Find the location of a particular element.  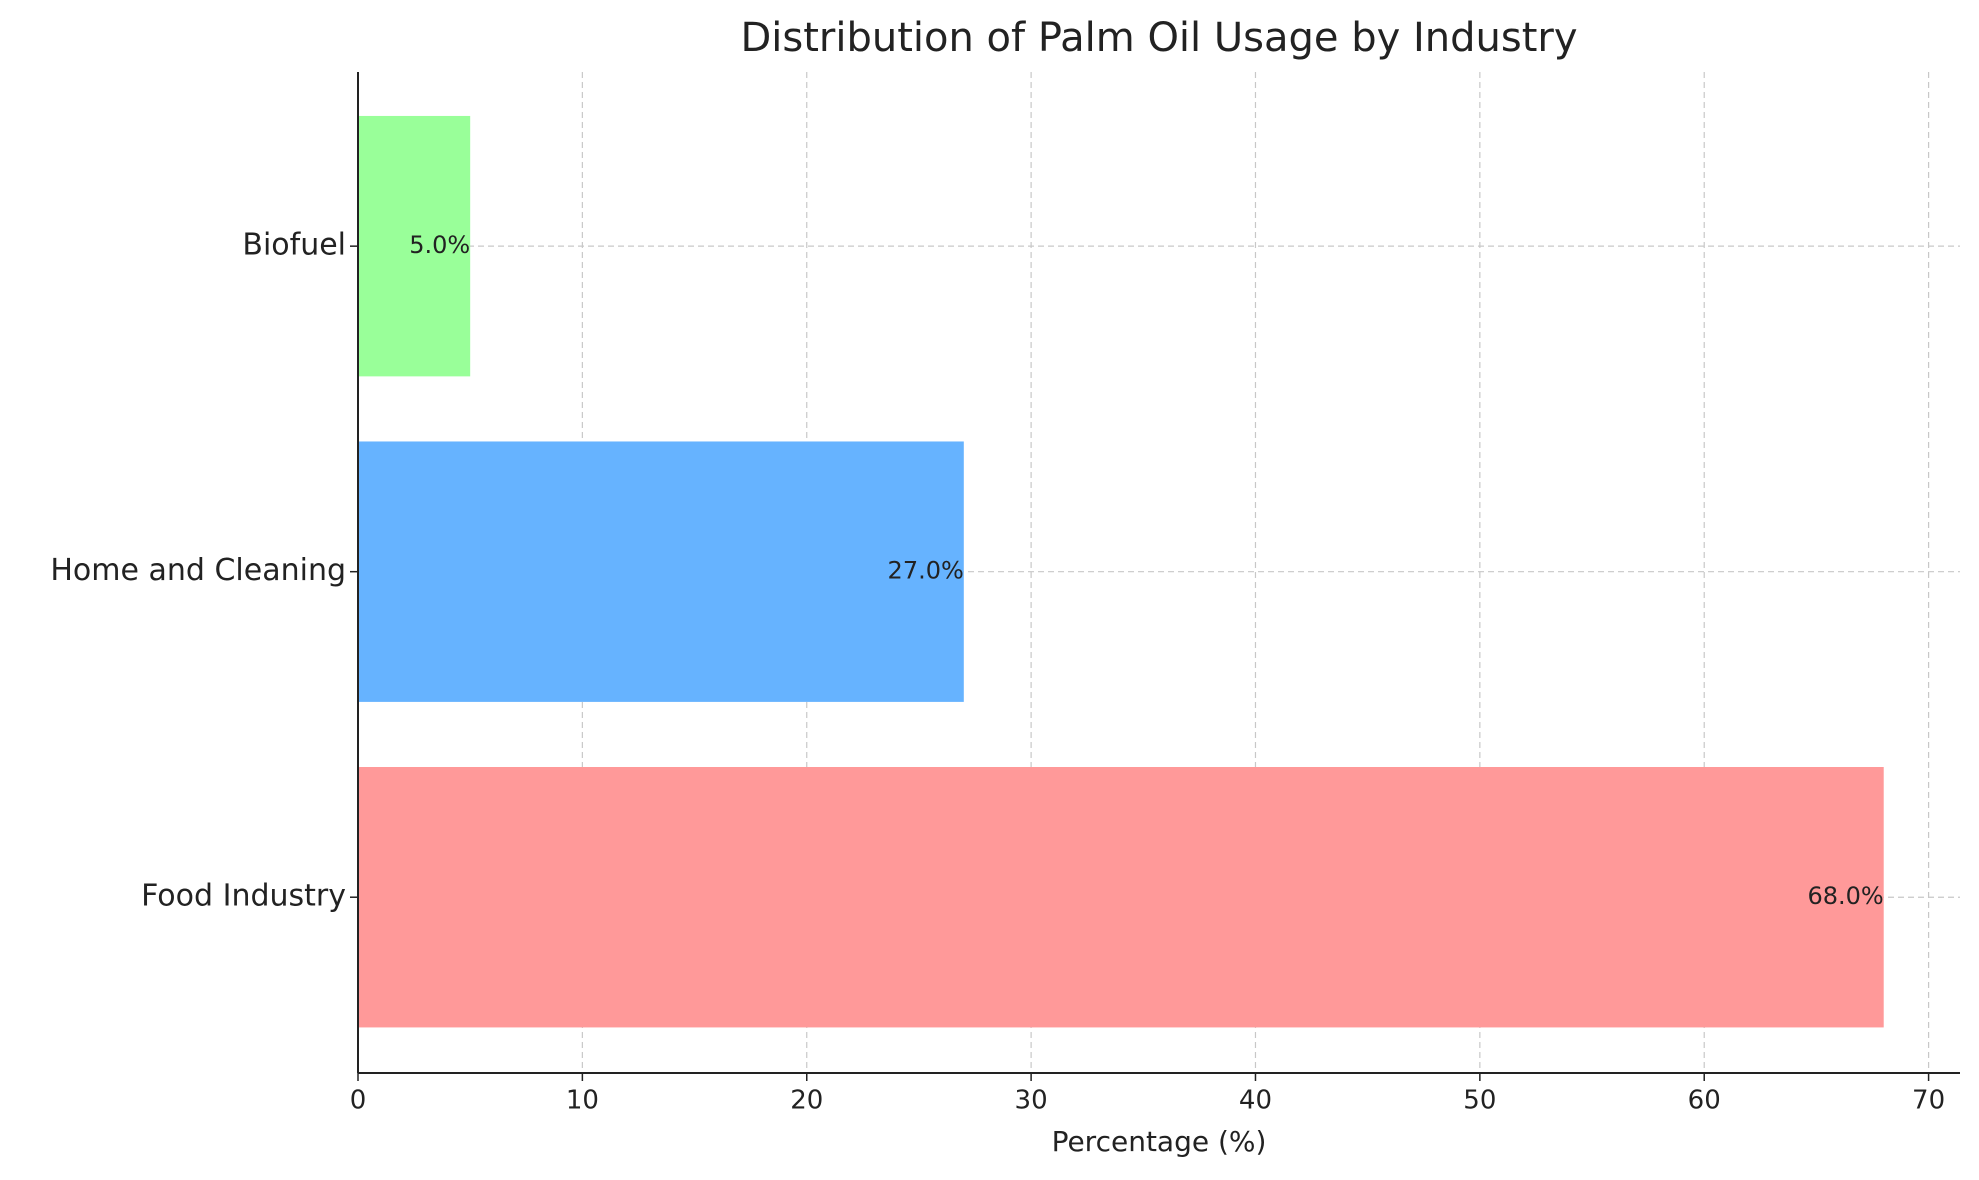

x-tick-label: 50 is located at coordinates (1479, 1101).